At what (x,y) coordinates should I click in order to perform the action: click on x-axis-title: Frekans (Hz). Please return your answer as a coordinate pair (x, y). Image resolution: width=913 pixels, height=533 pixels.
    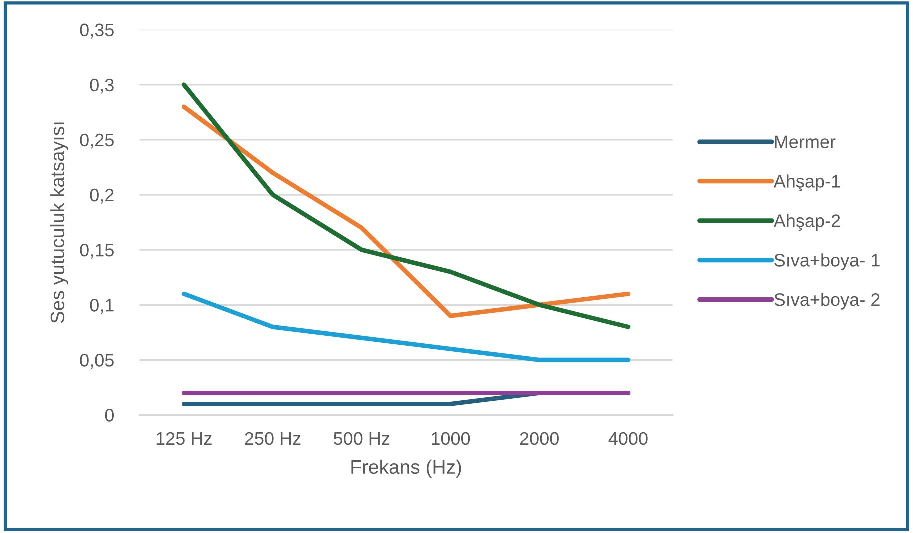
    Looking at the image, I should click on (407, 469).